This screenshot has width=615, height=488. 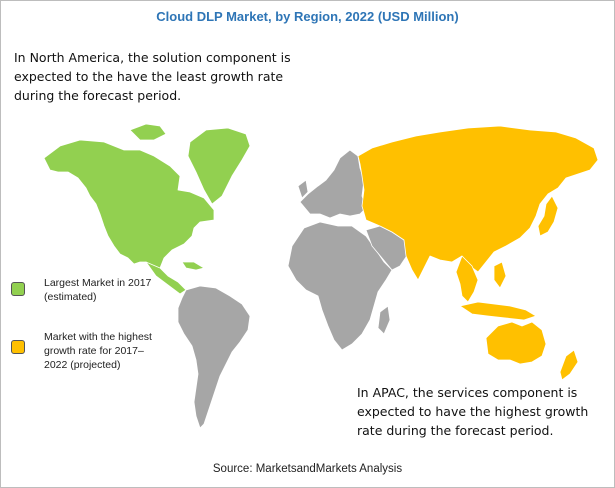 I want to click on north-america-region, so click(x=129, y=205).